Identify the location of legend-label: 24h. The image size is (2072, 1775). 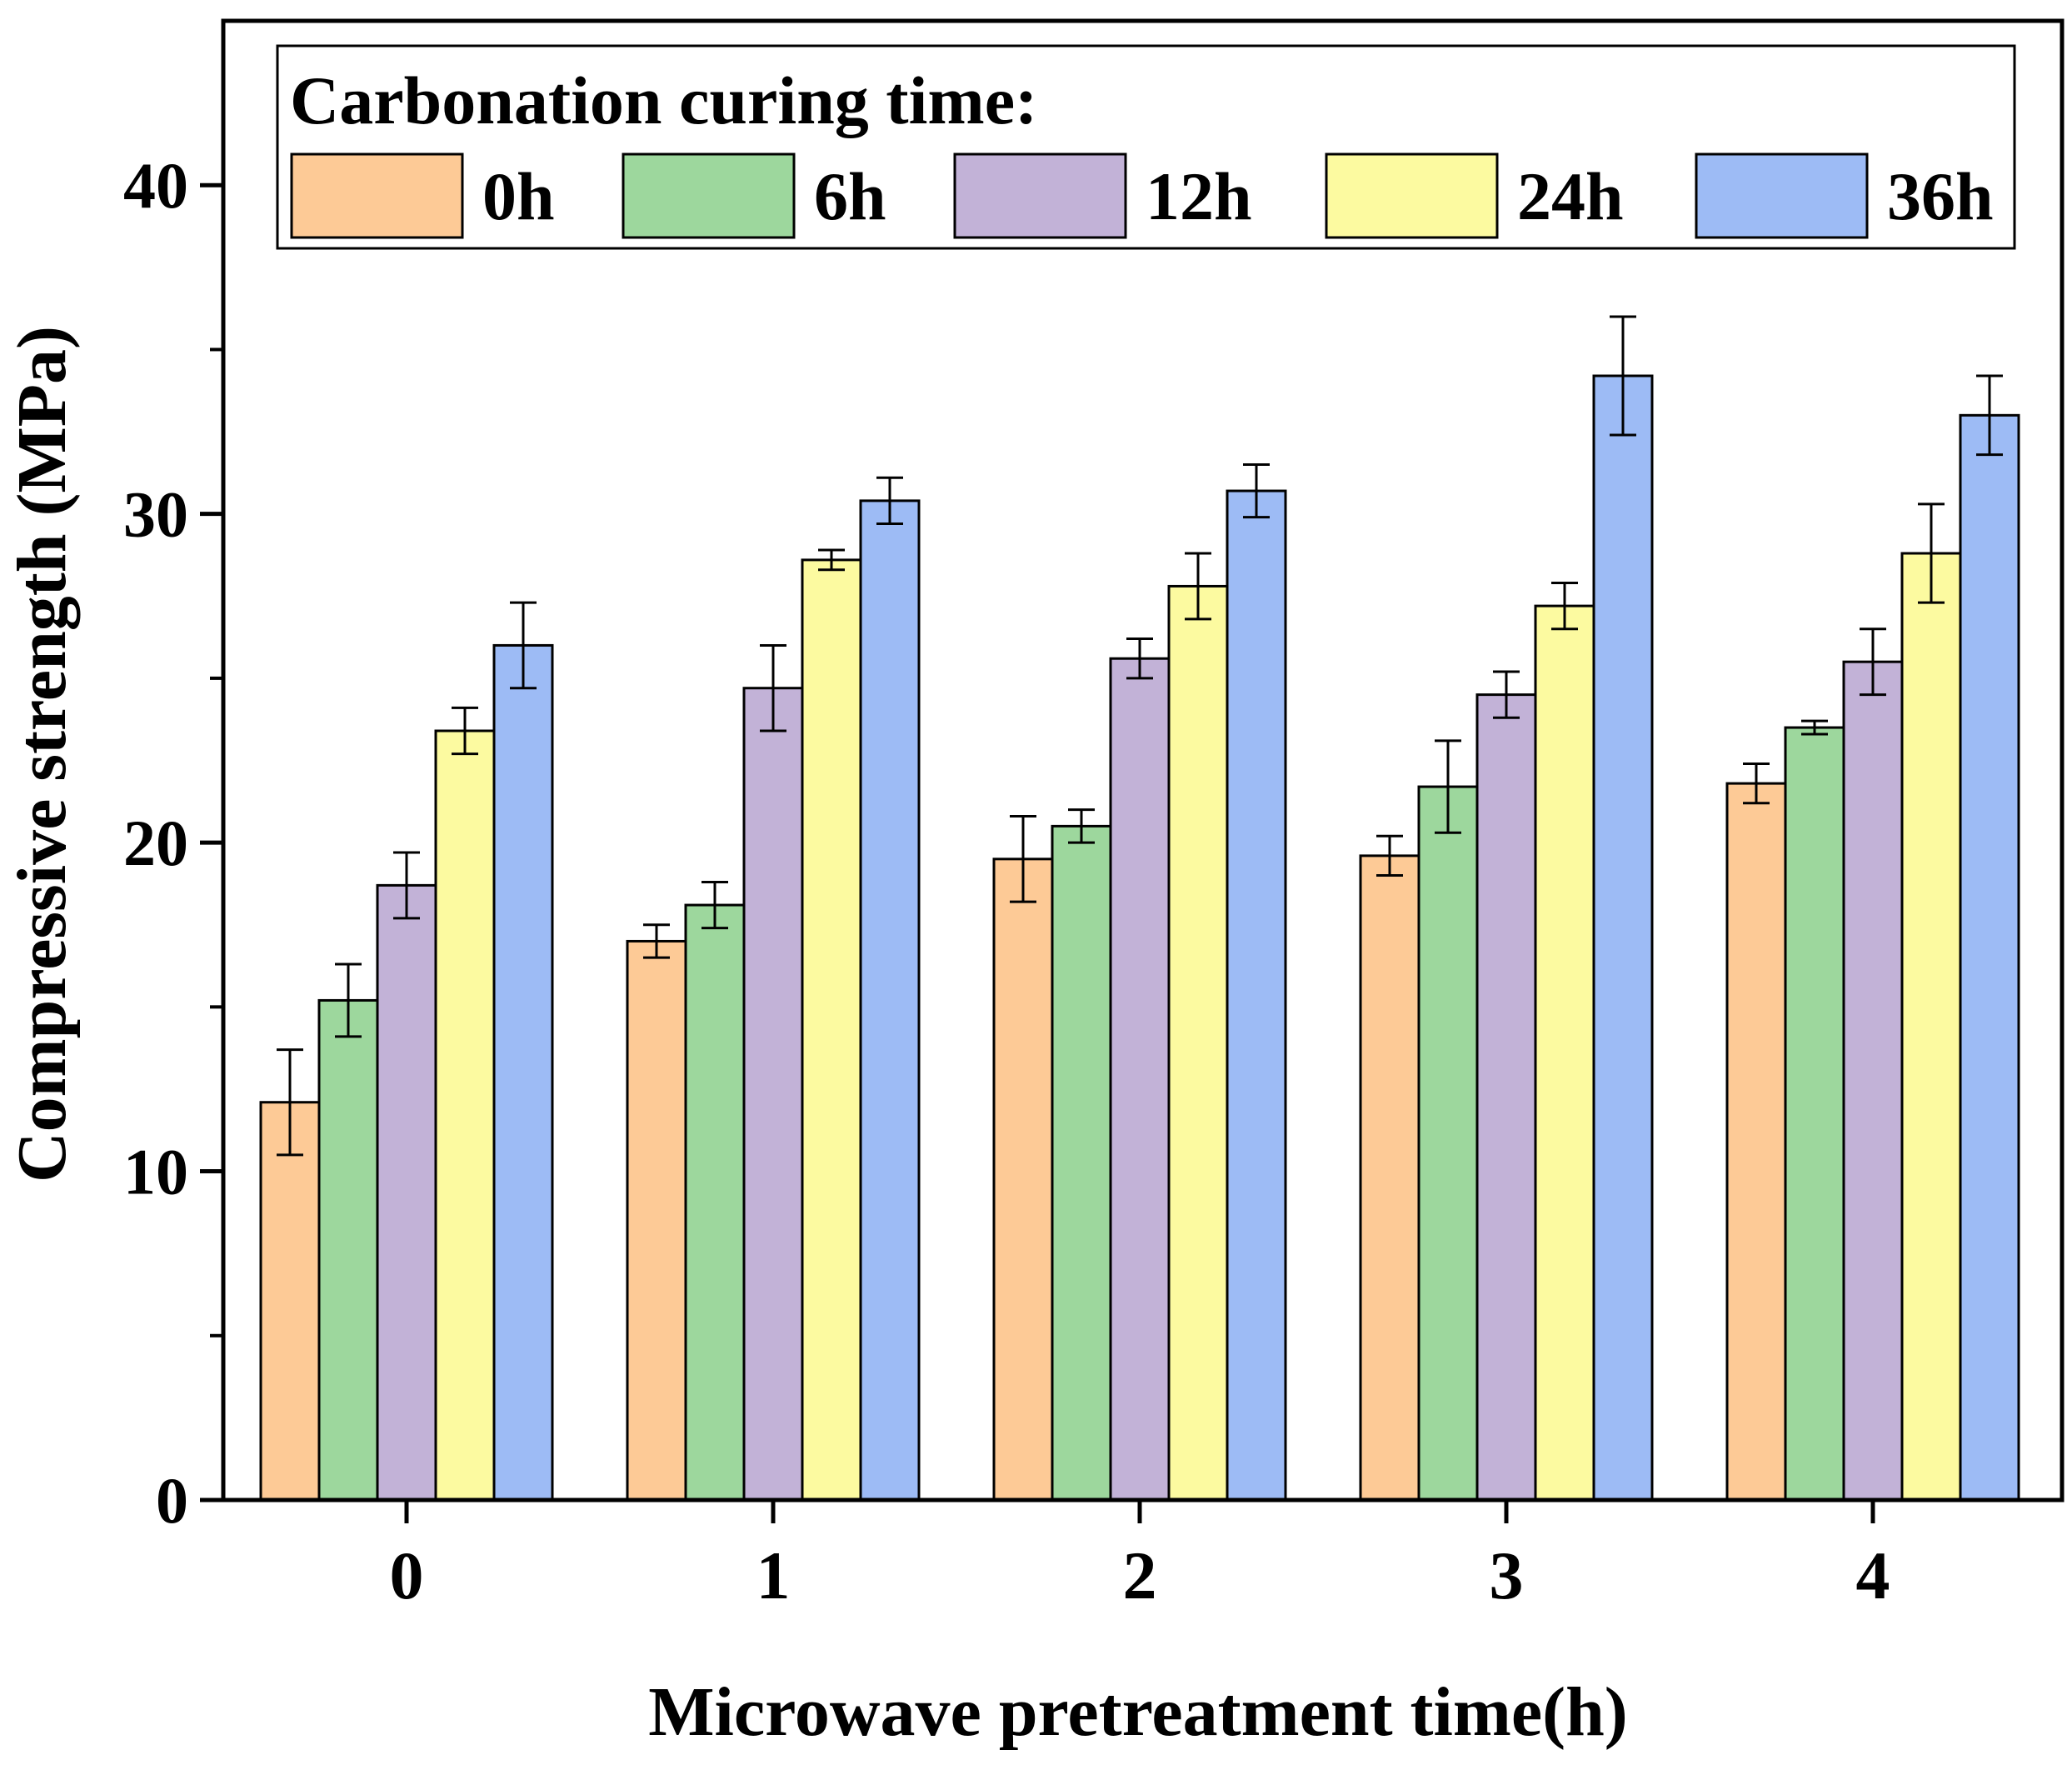
(1570, 196).